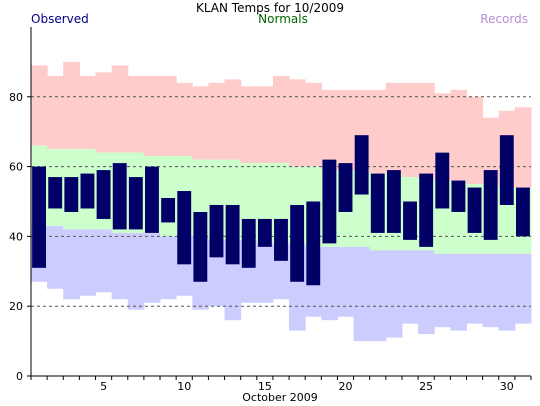 Image resolution: width=540 pixels, height=406 pixels. Describe the element at coordinates (16, 97) in the screenshot. I see `y-tick-label-80: 80` at that location.